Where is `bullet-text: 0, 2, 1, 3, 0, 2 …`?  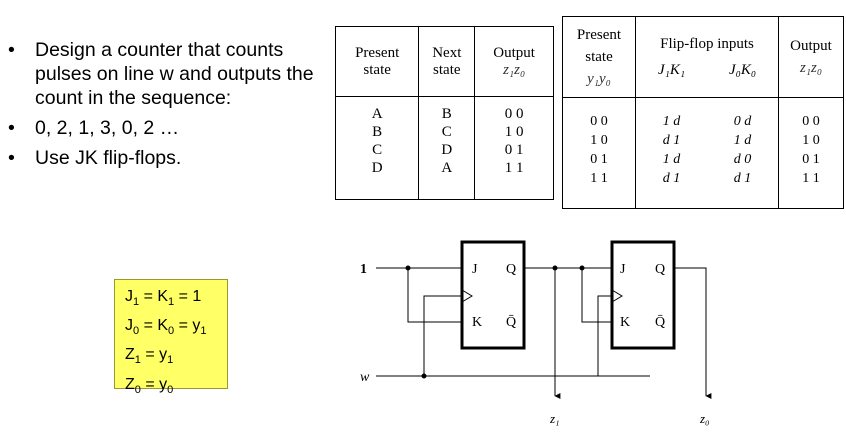 bullet-text: 0, 2, 1, 3, 0, 2 … is located at coordinates (107, 128).